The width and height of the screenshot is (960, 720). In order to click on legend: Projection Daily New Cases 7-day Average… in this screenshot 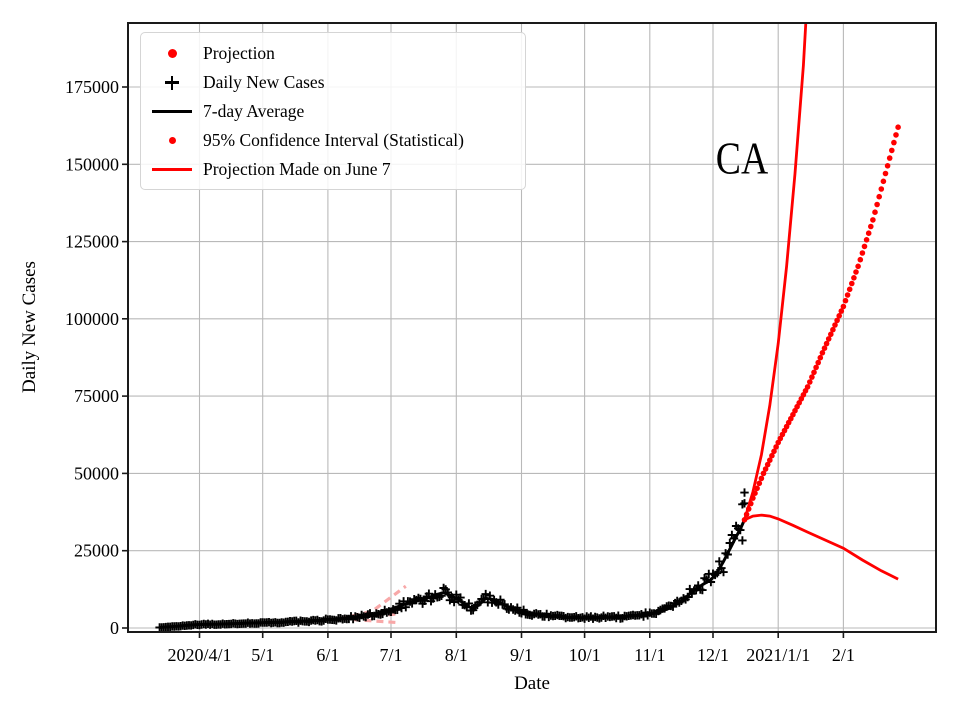, I will do `click(333, 111)`.